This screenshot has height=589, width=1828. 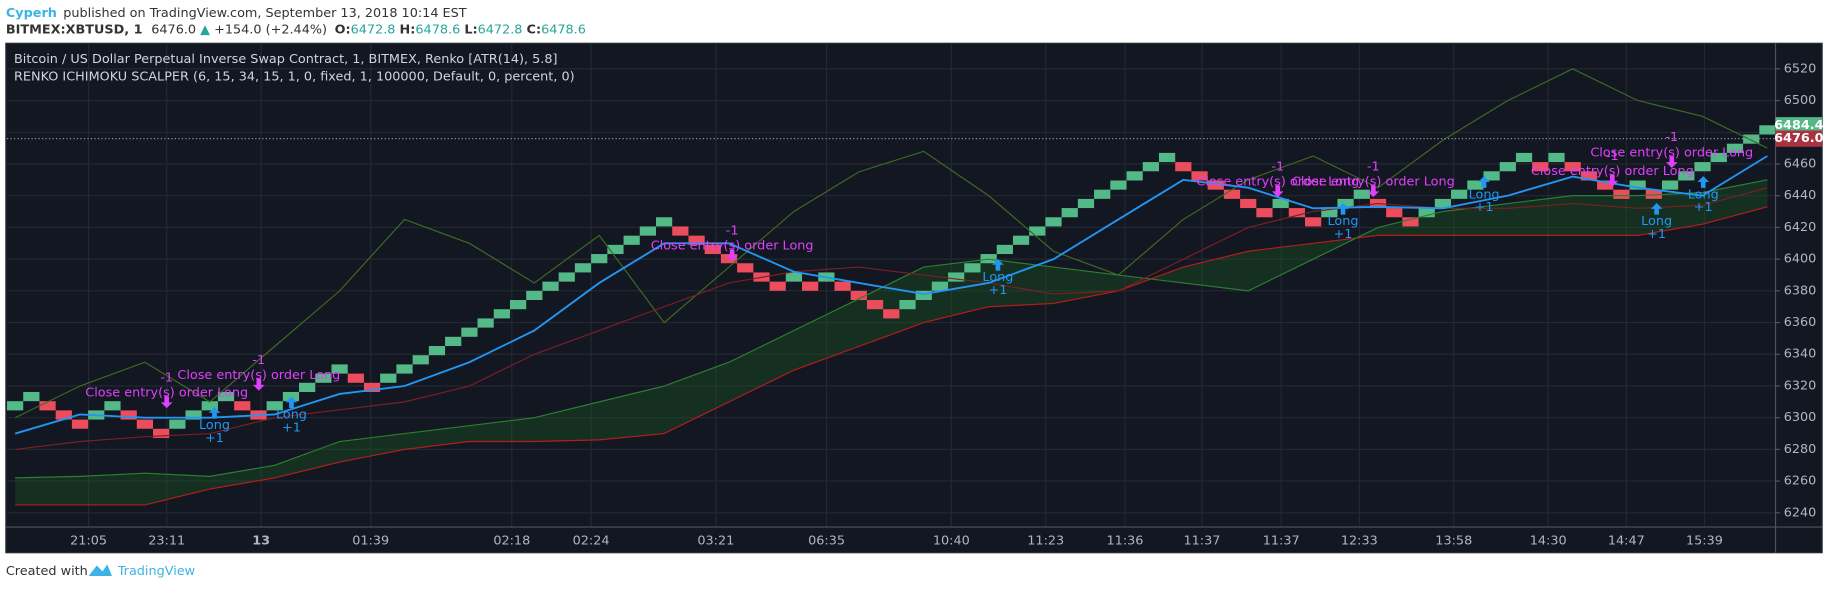 What do you see at coordinates (47, 571) in the screenshot?
I see `footer-text: Created with` at bounding box center [47, 571].